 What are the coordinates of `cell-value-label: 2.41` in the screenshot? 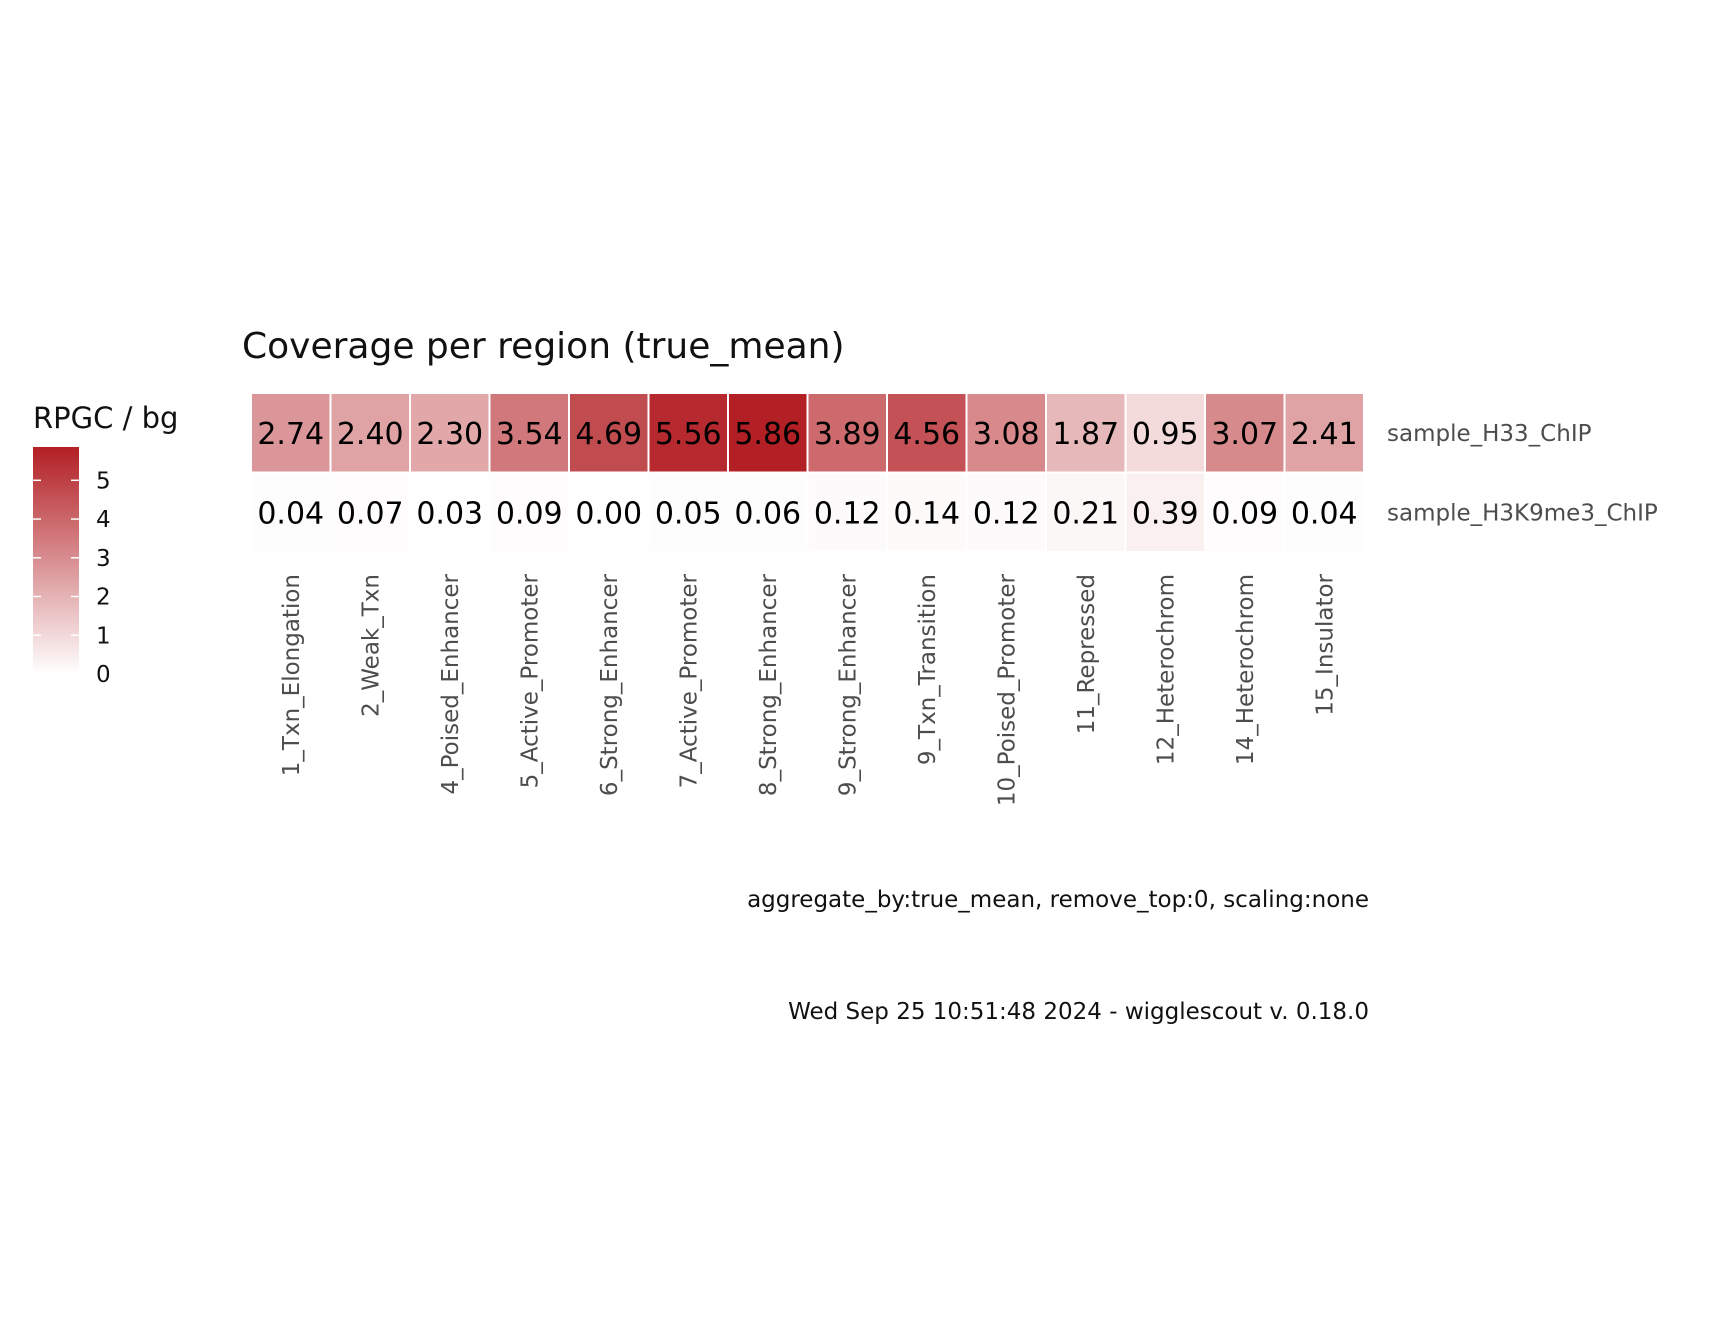 It's located at (1324, 434).